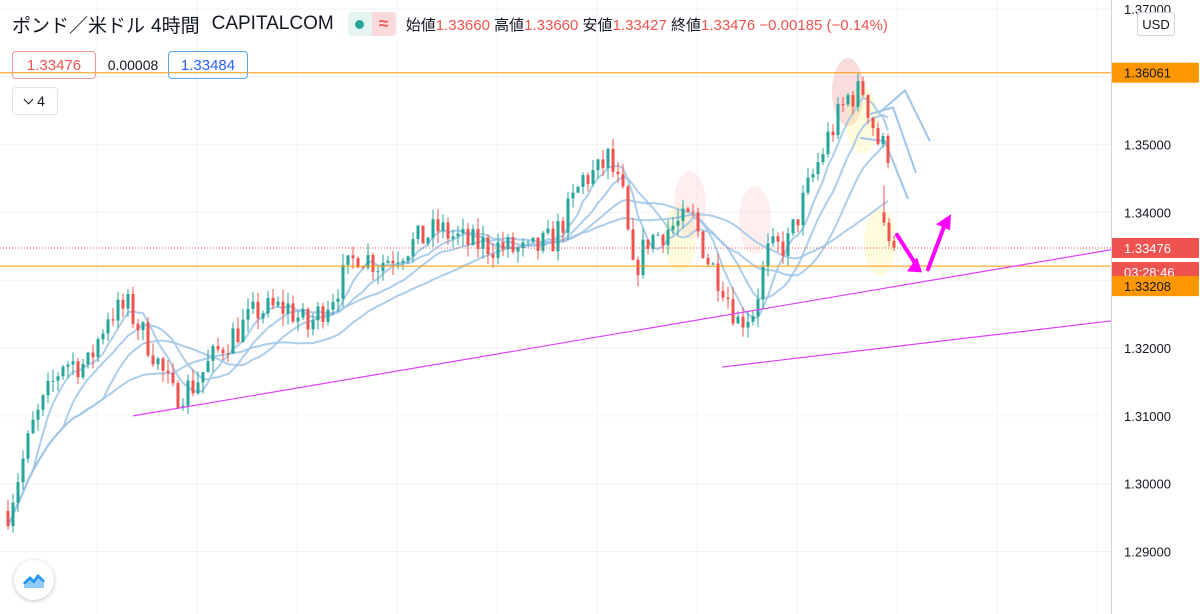 The image size is (1200, 614). I want to click on spread-value: 0.00008, so click(133, 65).